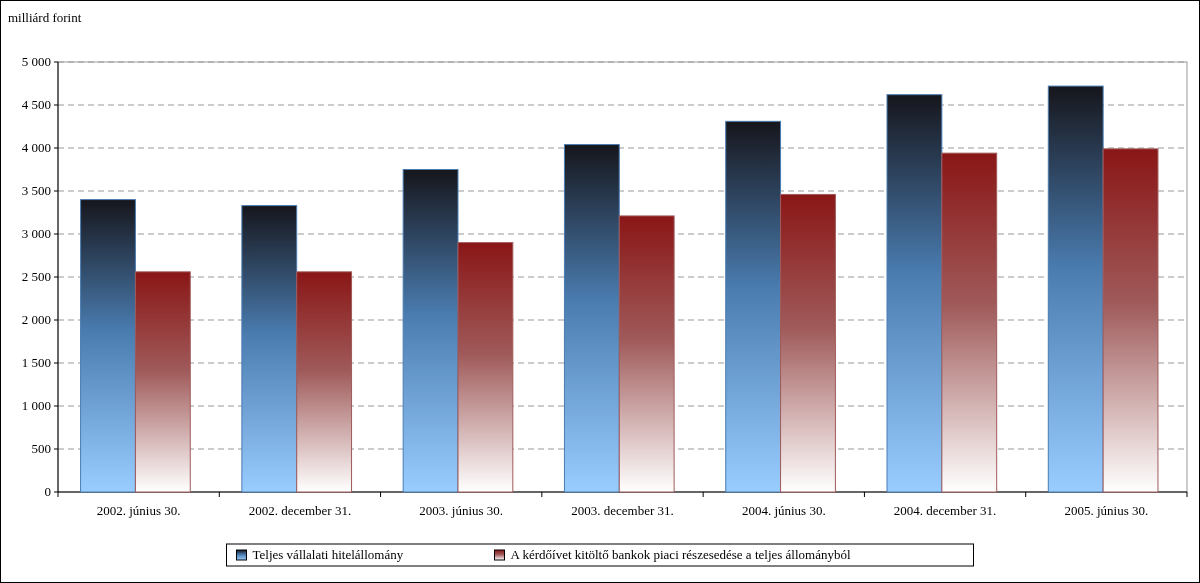 The image size is (1200, 583). I want to click on y-tick-label: 5 000, so click(36, 61).